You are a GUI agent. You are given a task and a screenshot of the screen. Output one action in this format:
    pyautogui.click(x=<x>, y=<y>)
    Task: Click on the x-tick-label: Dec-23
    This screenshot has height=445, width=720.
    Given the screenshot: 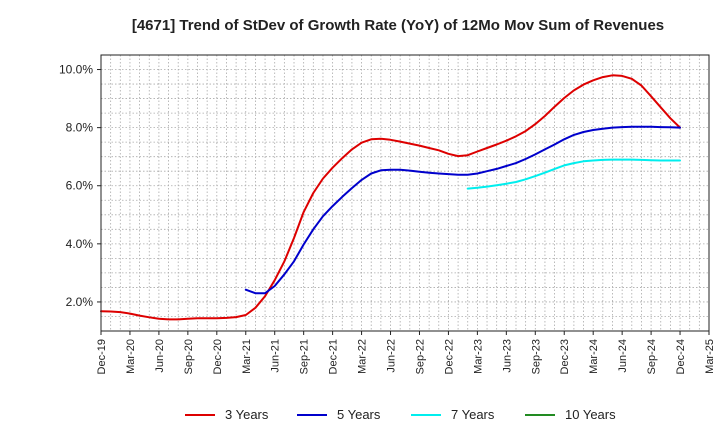 What is the action you would take?
    pyautogui.click(x=565, y=356)
    